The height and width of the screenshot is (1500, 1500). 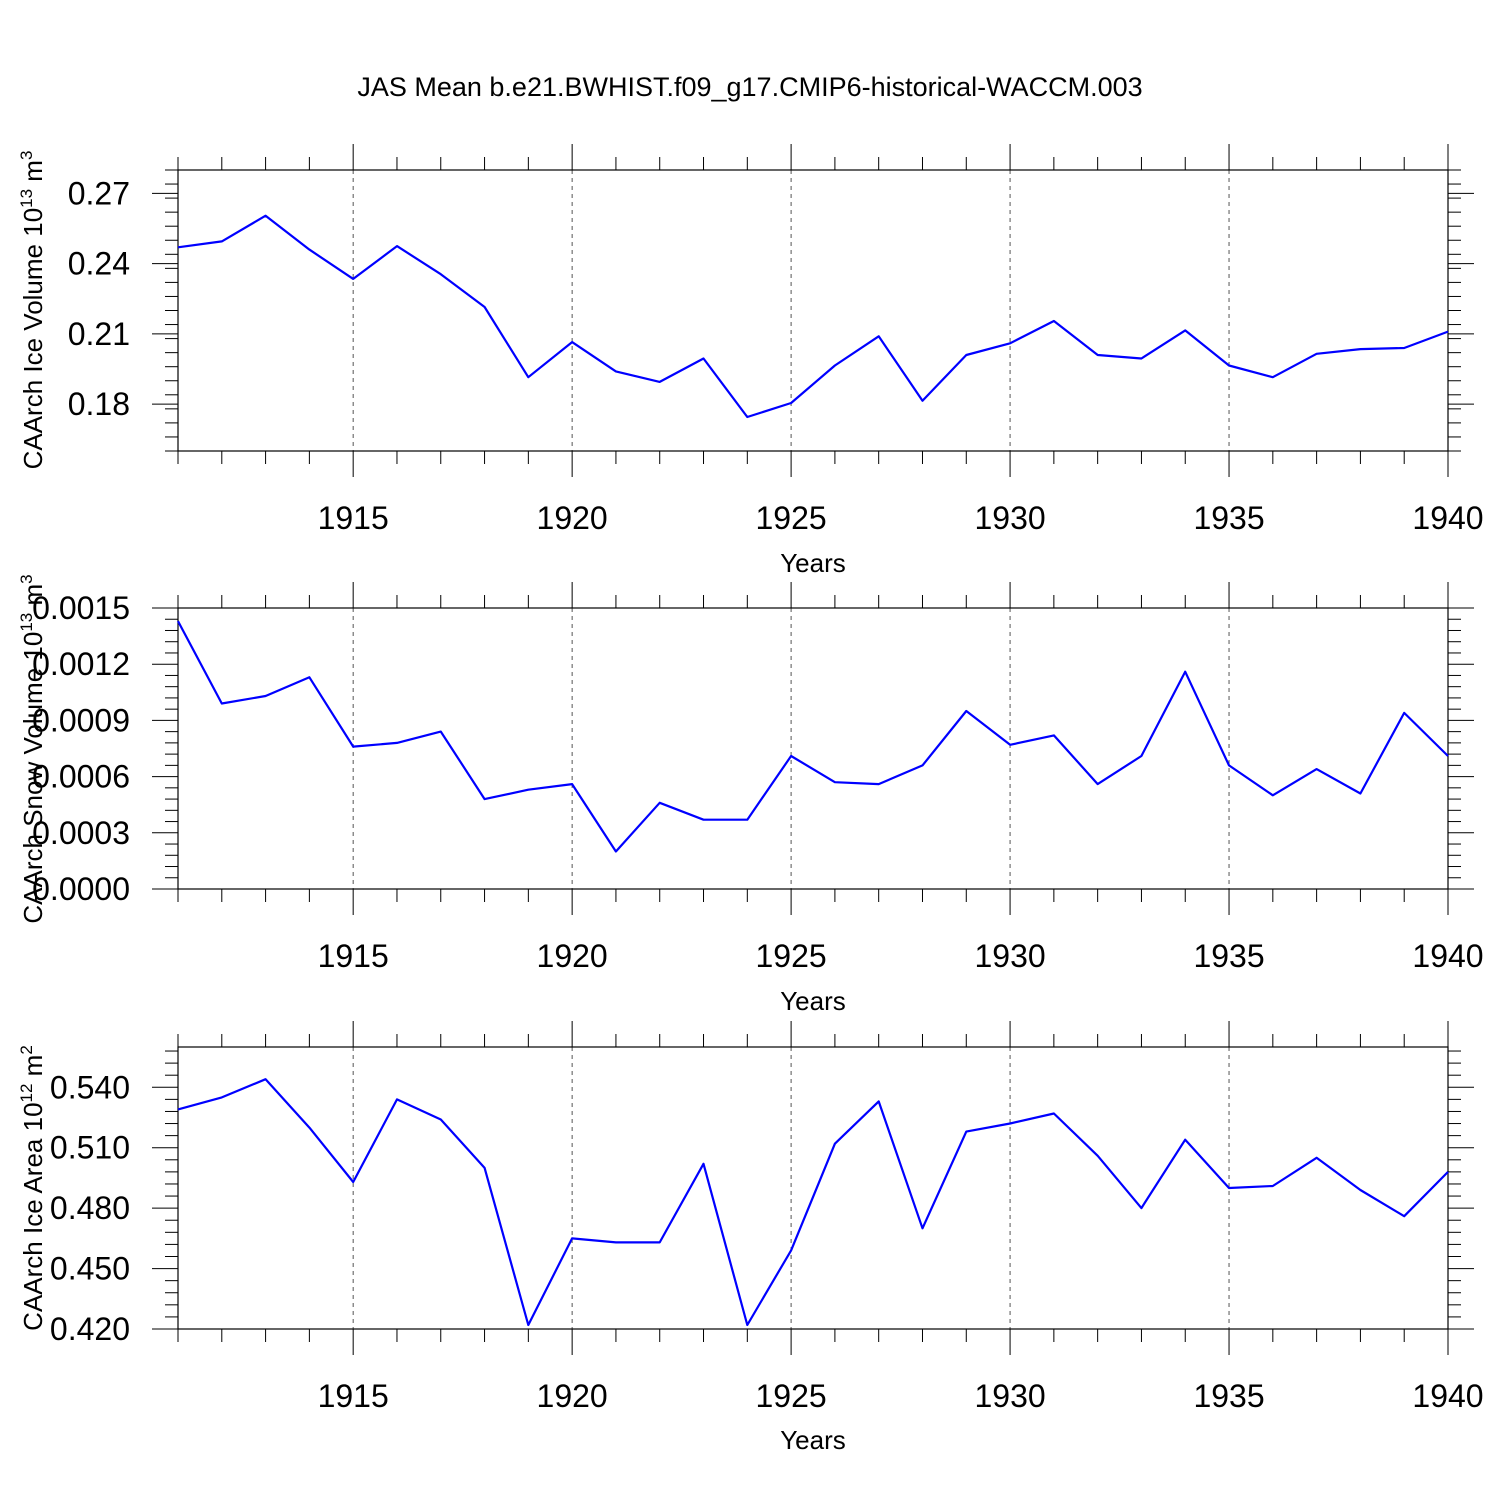 What do you see at coordinates (81, 777) in the screenshot?
I see `y-tick-label: 0.0006` at bounding box center [81, 777].